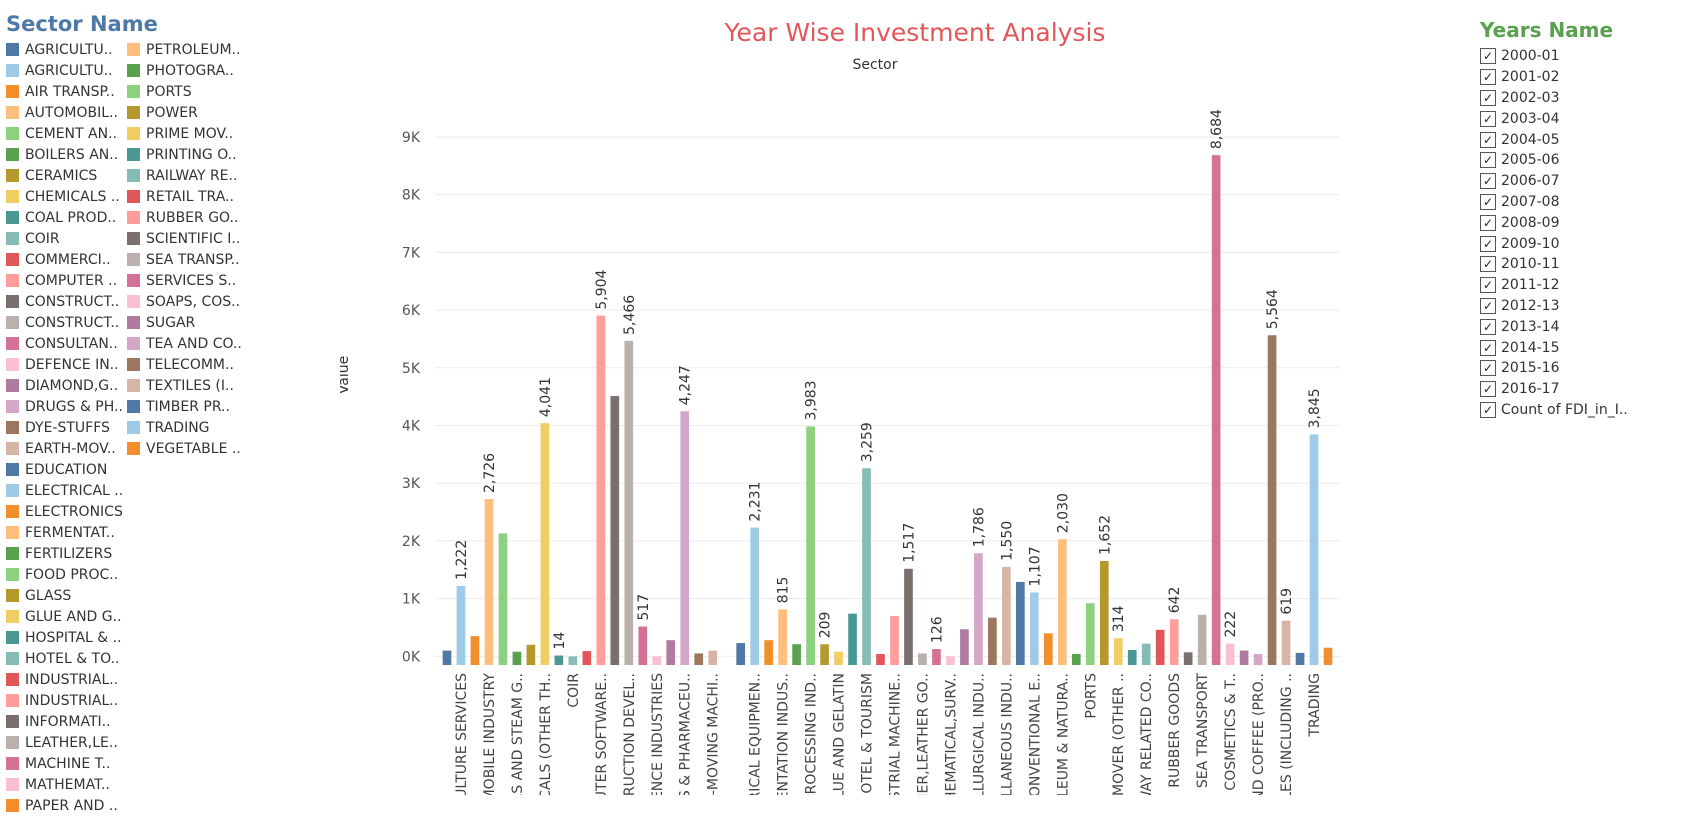 Image resolution: width=1700 pixels, height=816 pixels. I want to click on legend-item: LEATHER,LE.., so click(66, 742).